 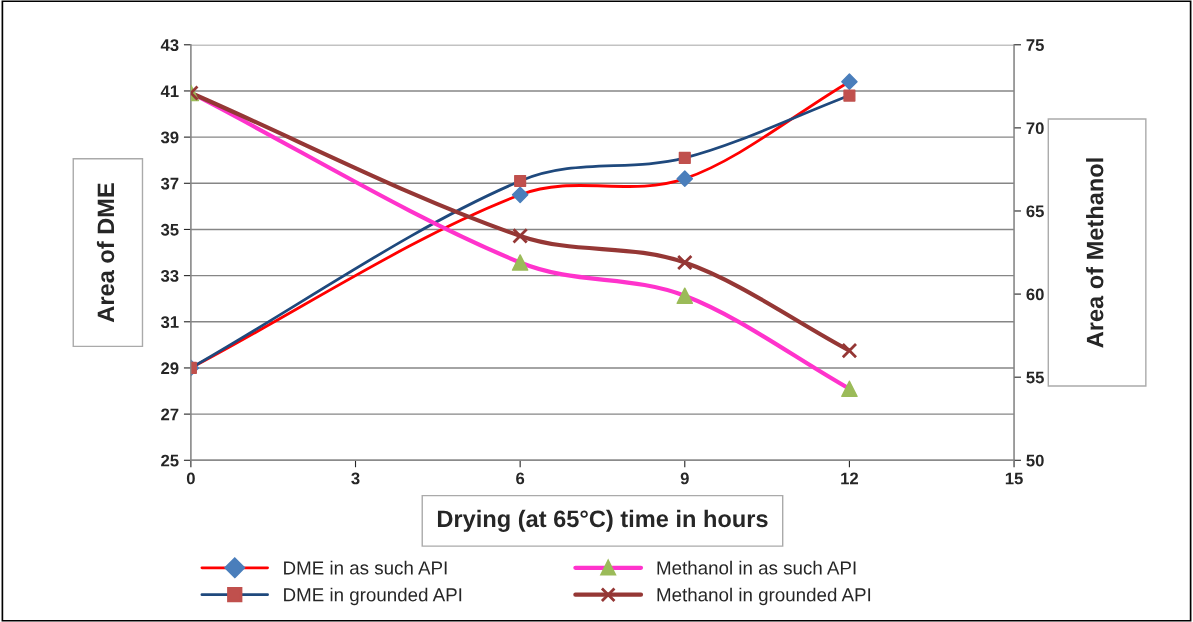 What do you see at coordinates (170, 414) in the screenshot?
I see `y-tick-label: 27` at bounding box center [170, 414].